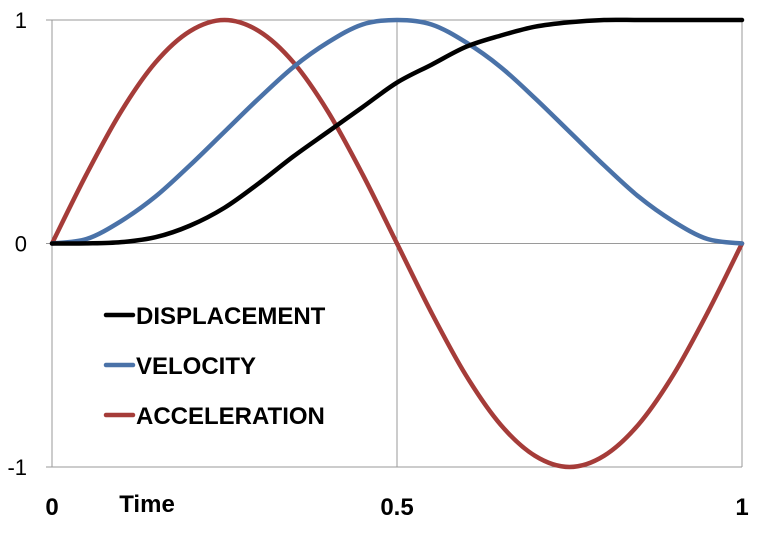 This screenshot has height=534, width=764. Describe the element at coordinates (21, 244) in the screenshot. I see `y-tick-label-0: 0` at that location.